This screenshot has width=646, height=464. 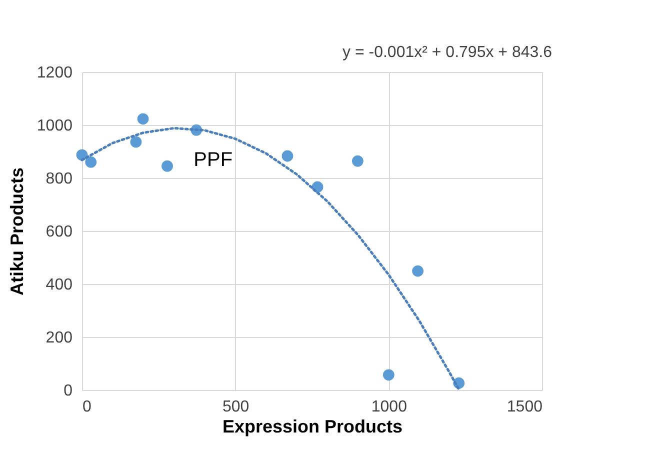 I want to click on y-tick-label: 400, so click(x=59, y=285).